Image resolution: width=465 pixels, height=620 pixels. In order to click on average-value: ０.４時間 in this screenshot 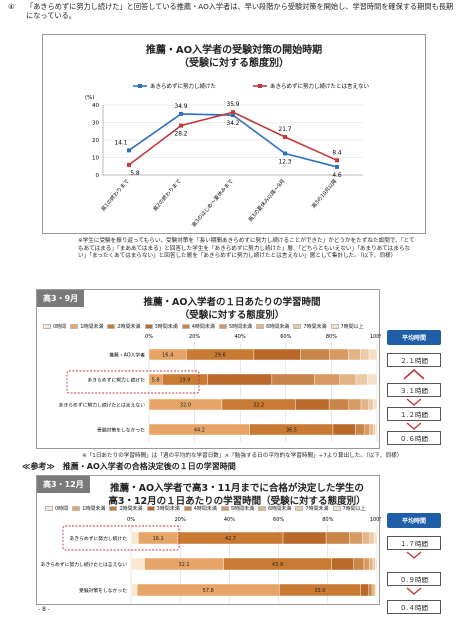, I will do `click(414, 607)`.